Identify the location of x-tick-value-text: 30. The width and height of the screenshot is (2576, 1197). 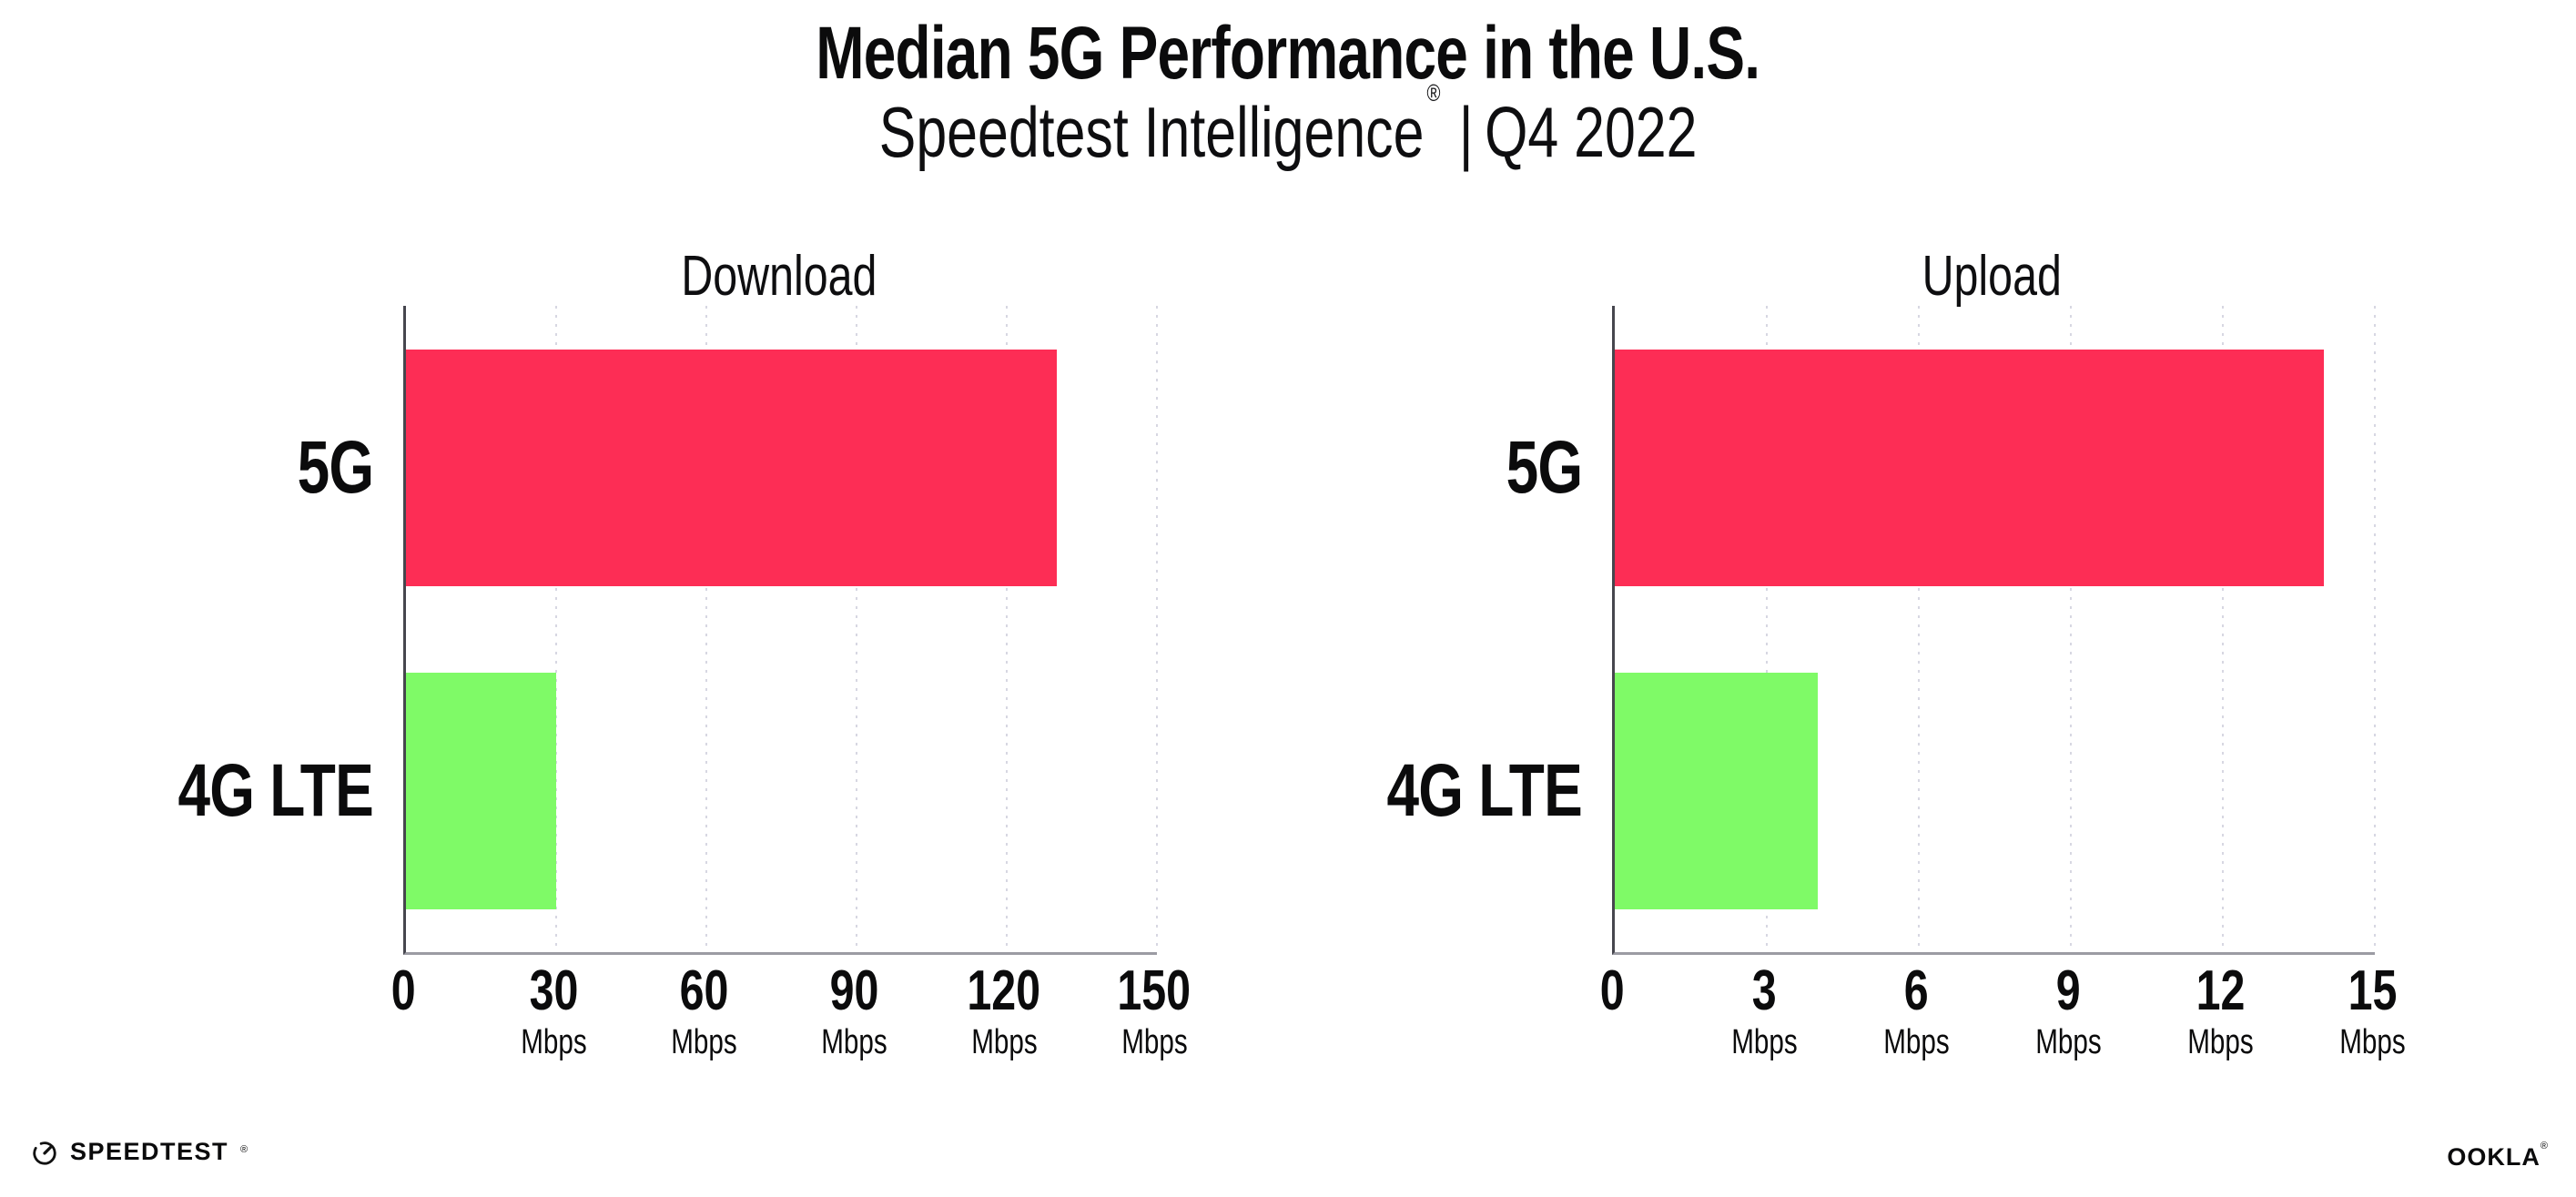
(553, 991).